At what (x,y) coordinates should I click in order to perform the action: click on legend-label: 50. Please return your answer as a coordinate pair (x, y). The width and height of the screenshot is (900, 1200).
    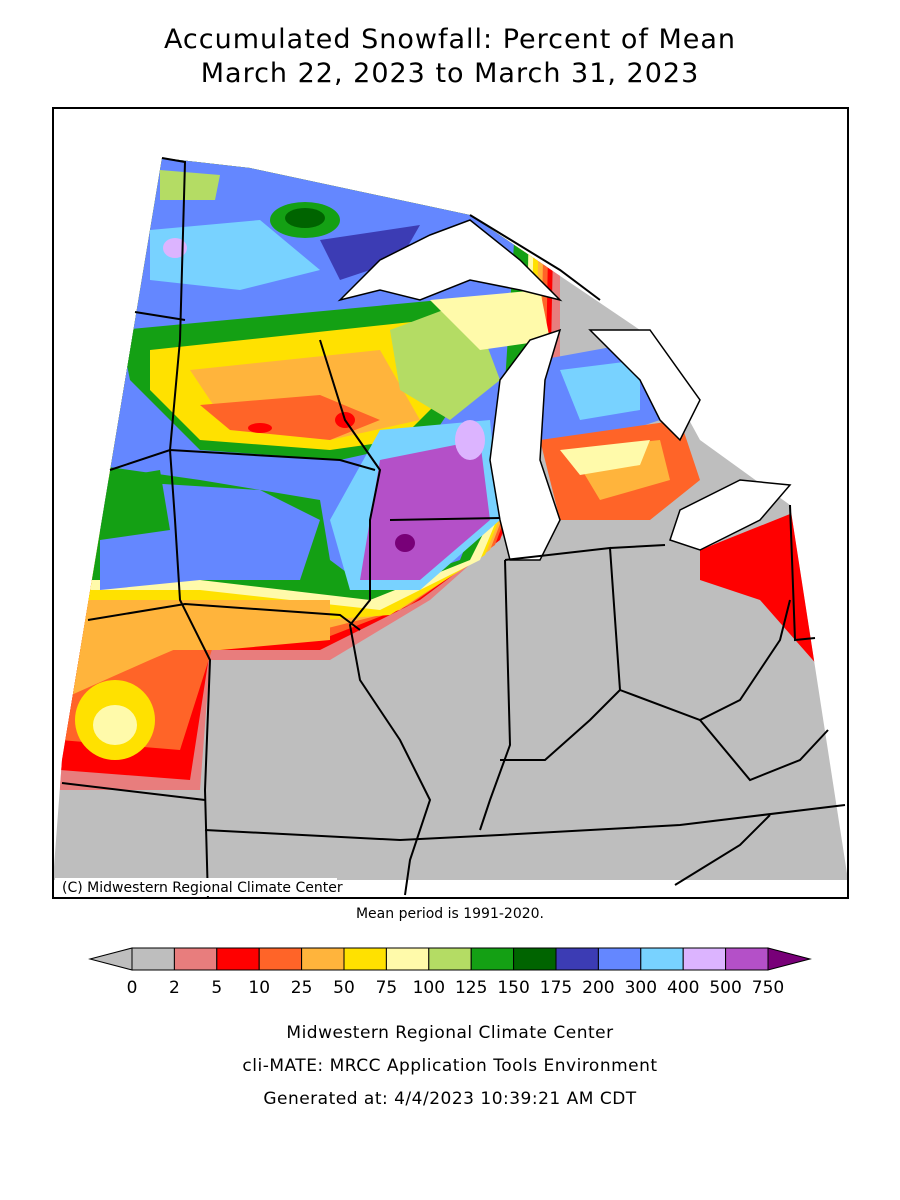
    Looking at the image, I should click on (344, 988).